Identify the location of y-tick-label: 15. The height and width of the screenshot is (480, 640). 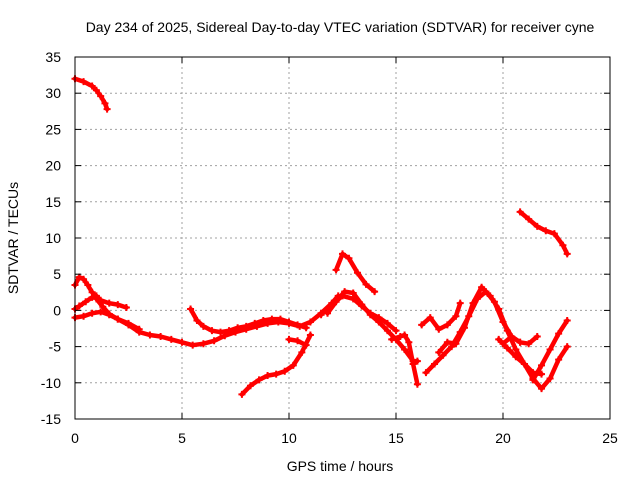
(53, 202).